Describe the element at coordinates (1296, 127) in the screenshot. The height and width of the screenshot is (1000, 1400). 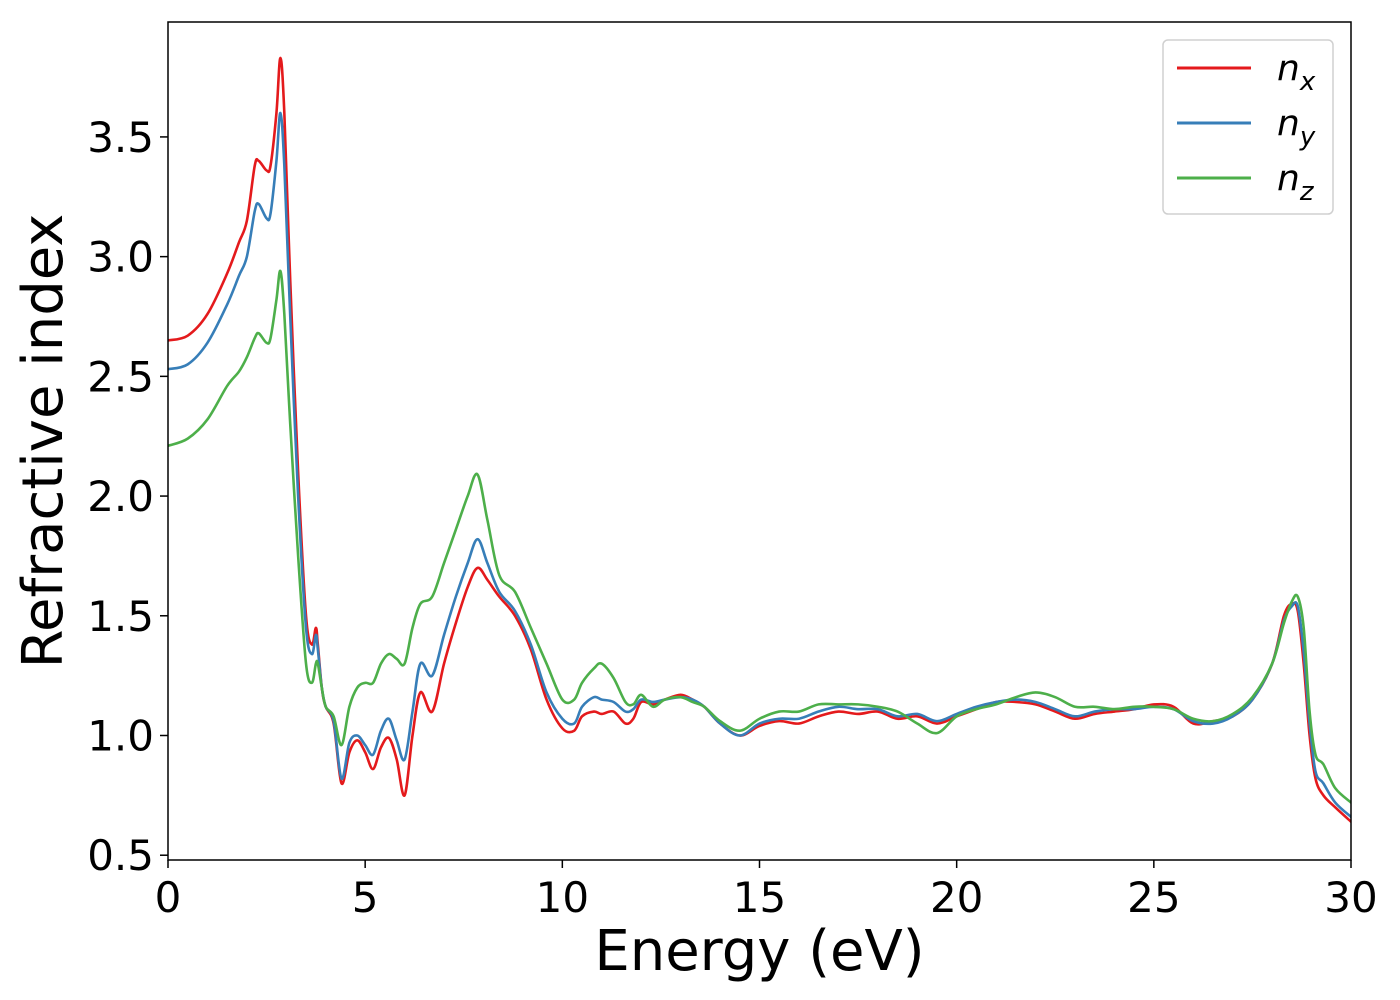
I see `legend-label-ny: ny` at that location.